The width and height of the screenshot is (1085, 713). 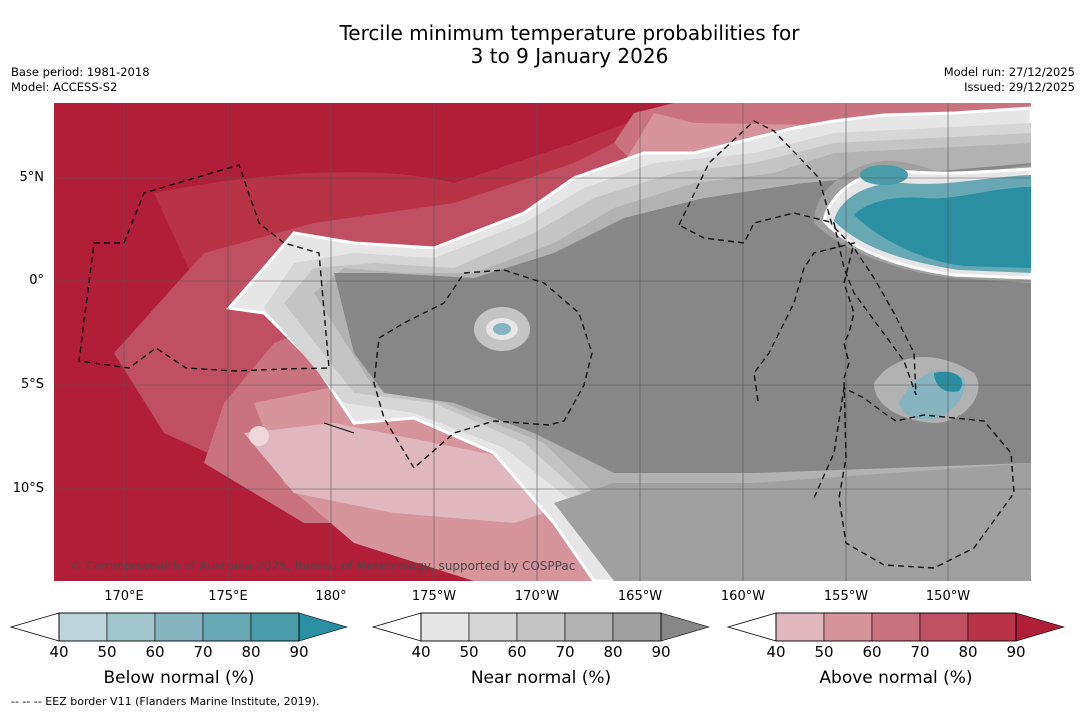 I want to click on lon-label-150w: 150°W, so click(x=948, y=596).